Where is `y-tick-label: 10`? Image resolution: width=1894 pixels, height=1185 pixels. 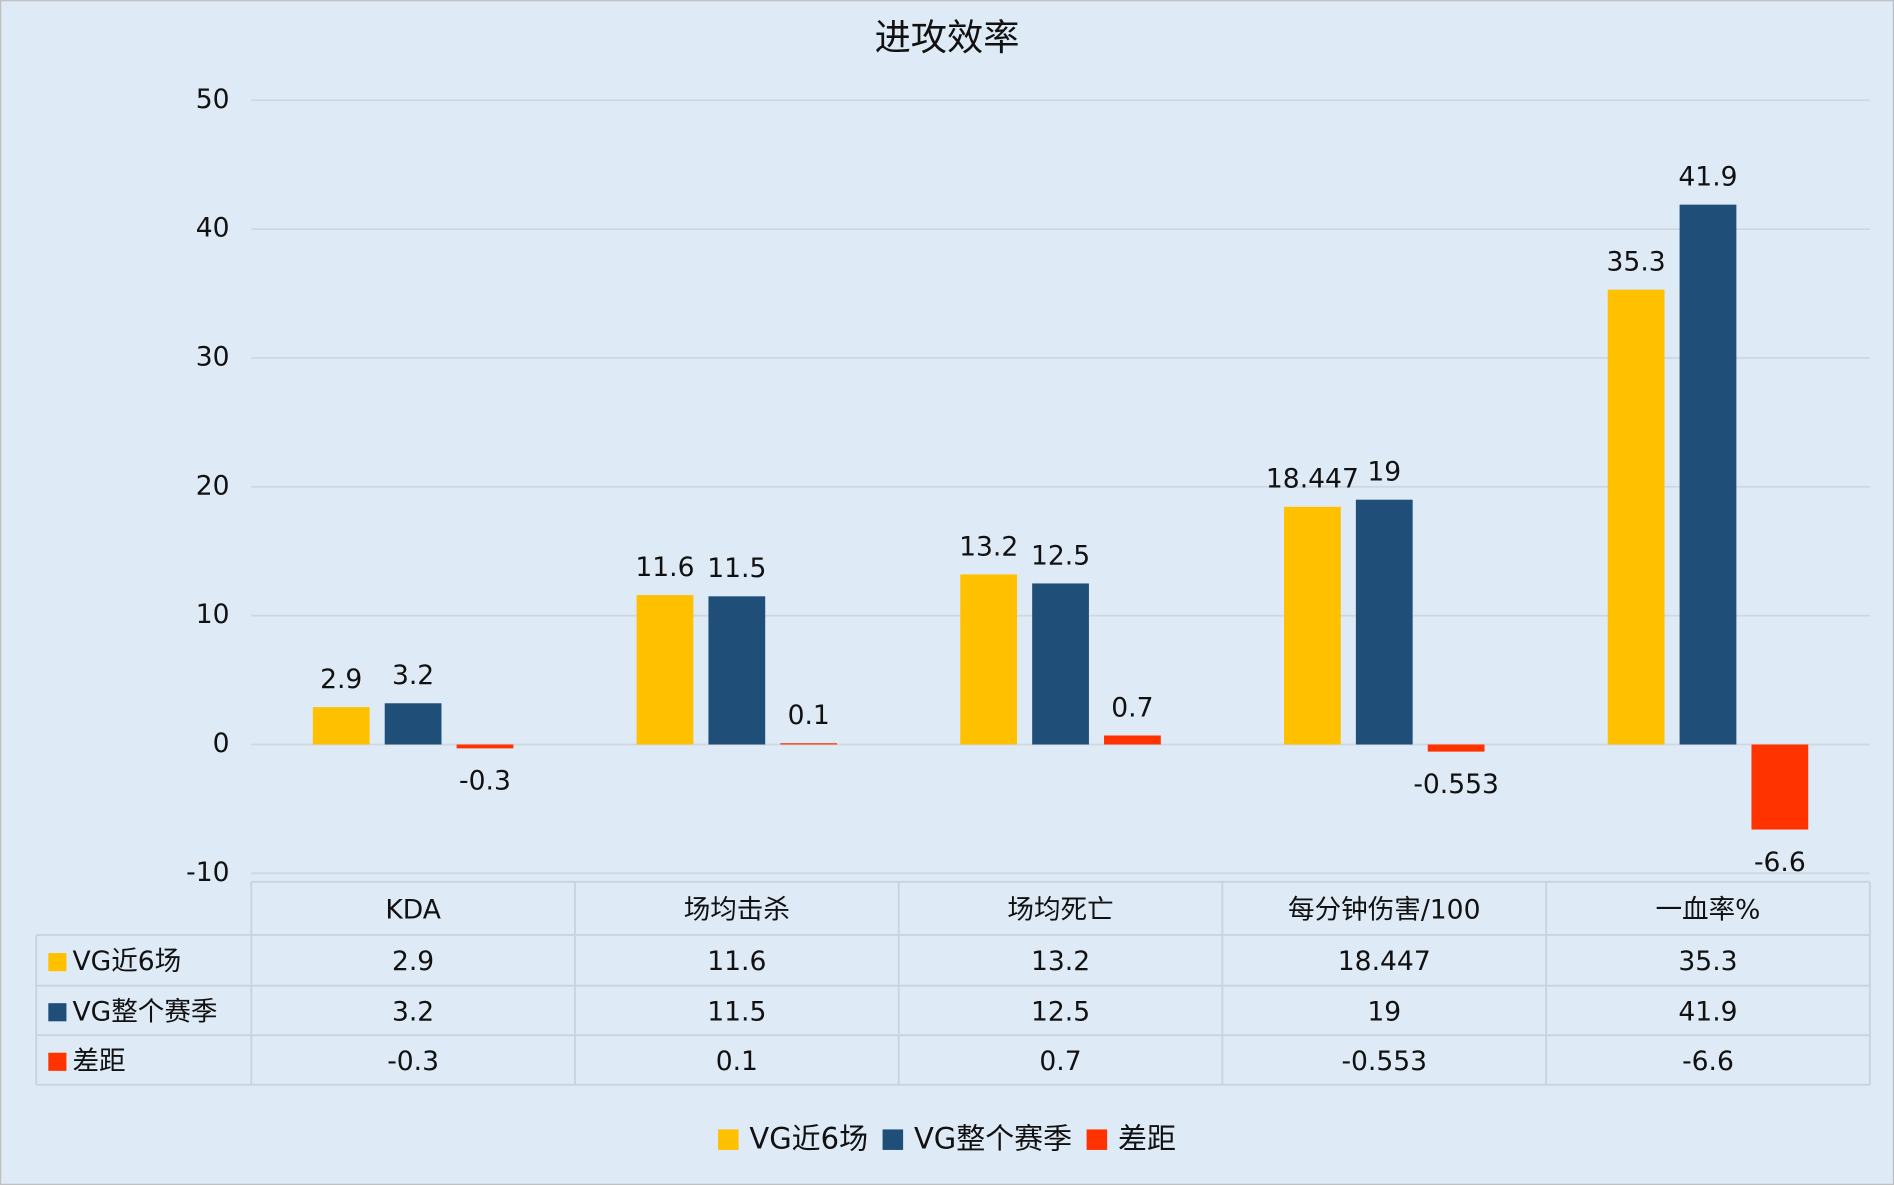 y-tick-label: 10 is located at coordinates (213, 614).